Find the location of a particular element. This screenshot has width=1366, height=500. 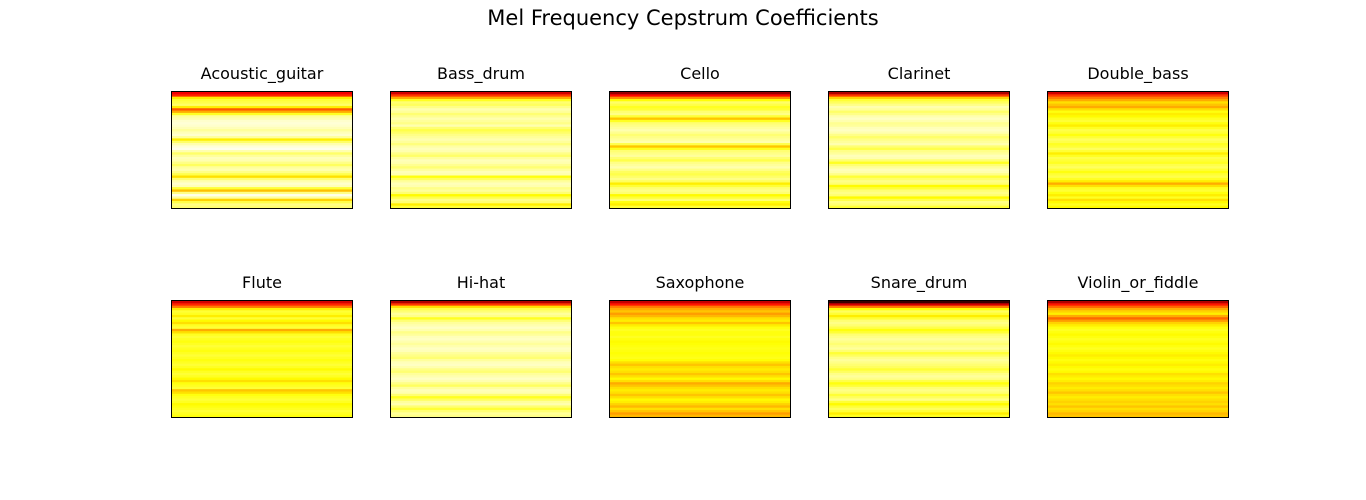

heatmap-panel-violin-or-fiddle: Violin_or_fiddle is located at coordinates (1138, 345).